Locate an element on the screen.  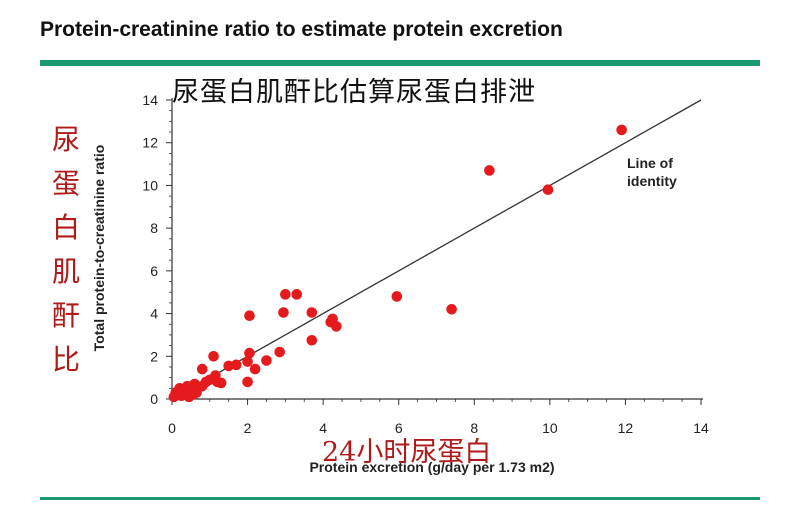
y-tick-label: 14 is located at coordinates (150, 100).